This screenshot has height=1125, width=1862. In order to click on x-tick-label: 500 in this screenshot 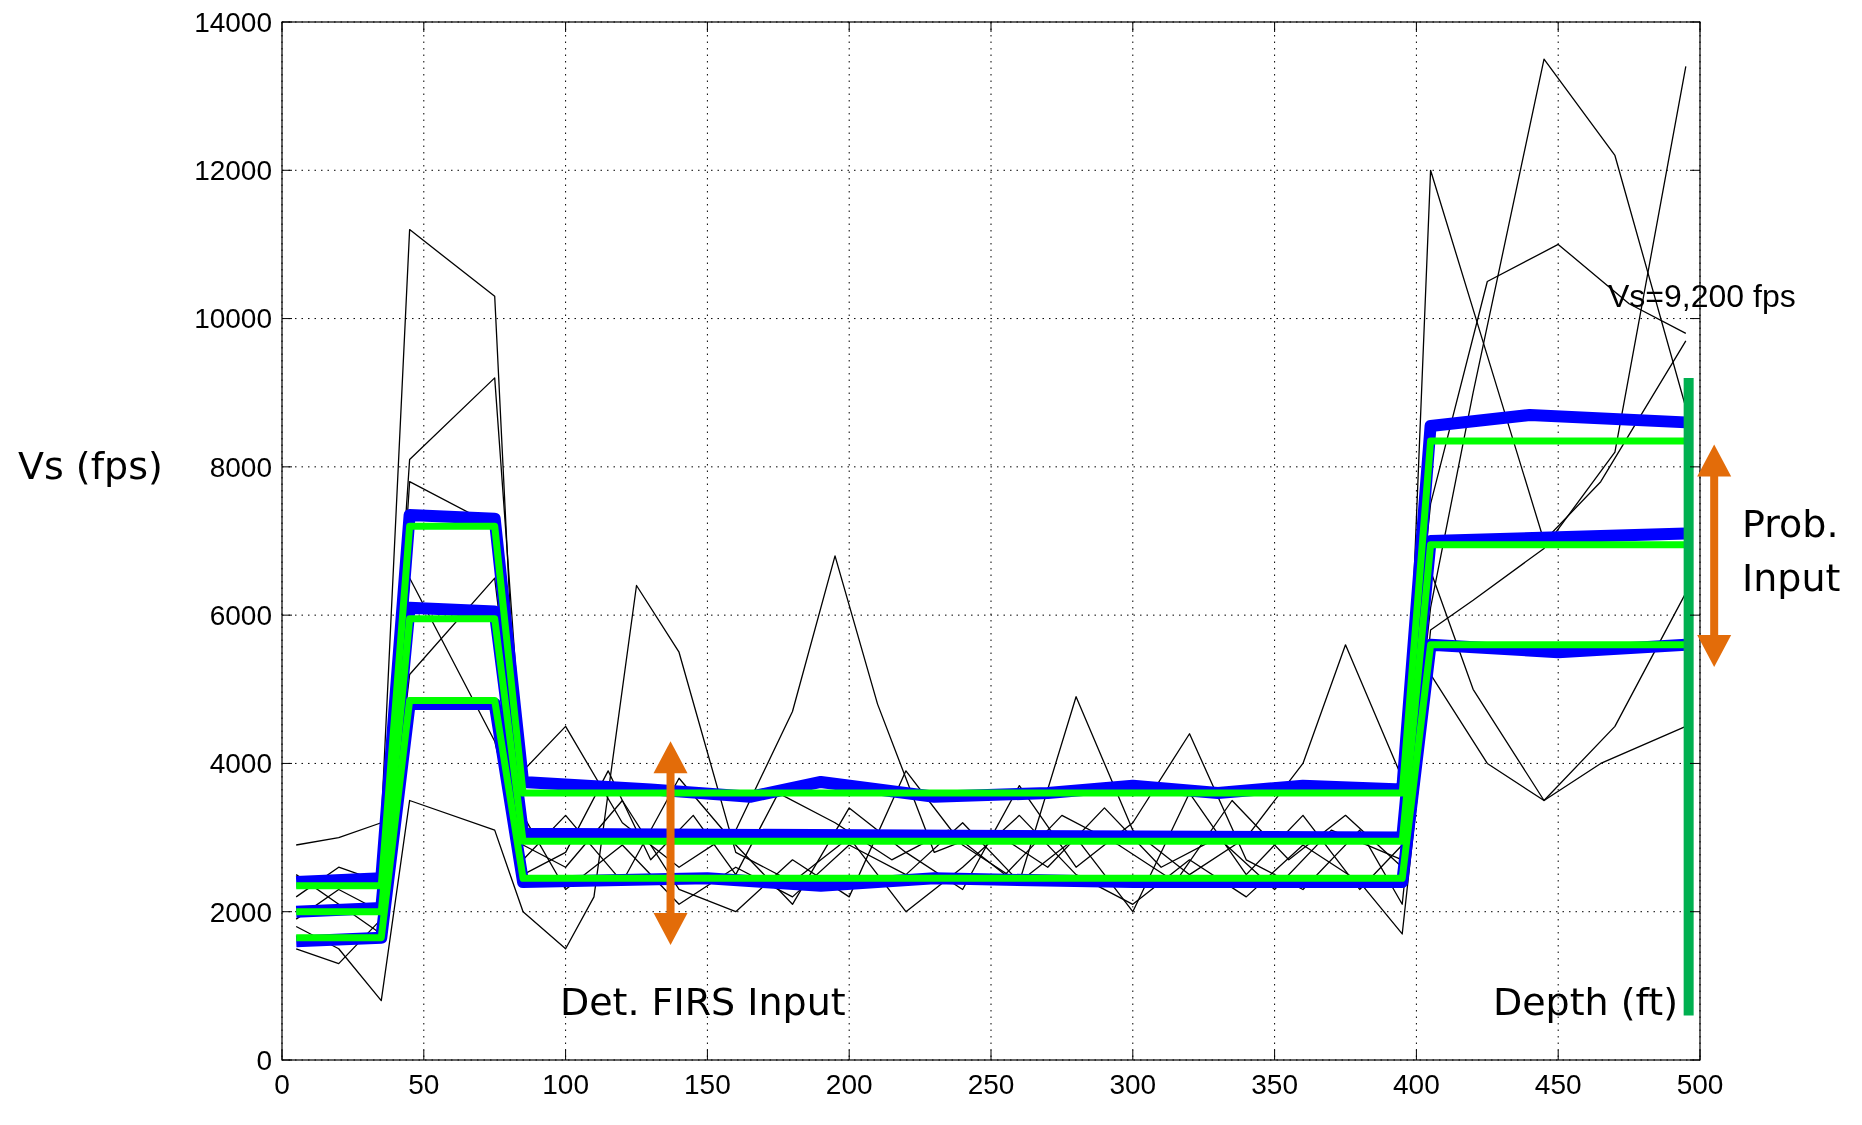, I will do `click(1700, 1084)`.